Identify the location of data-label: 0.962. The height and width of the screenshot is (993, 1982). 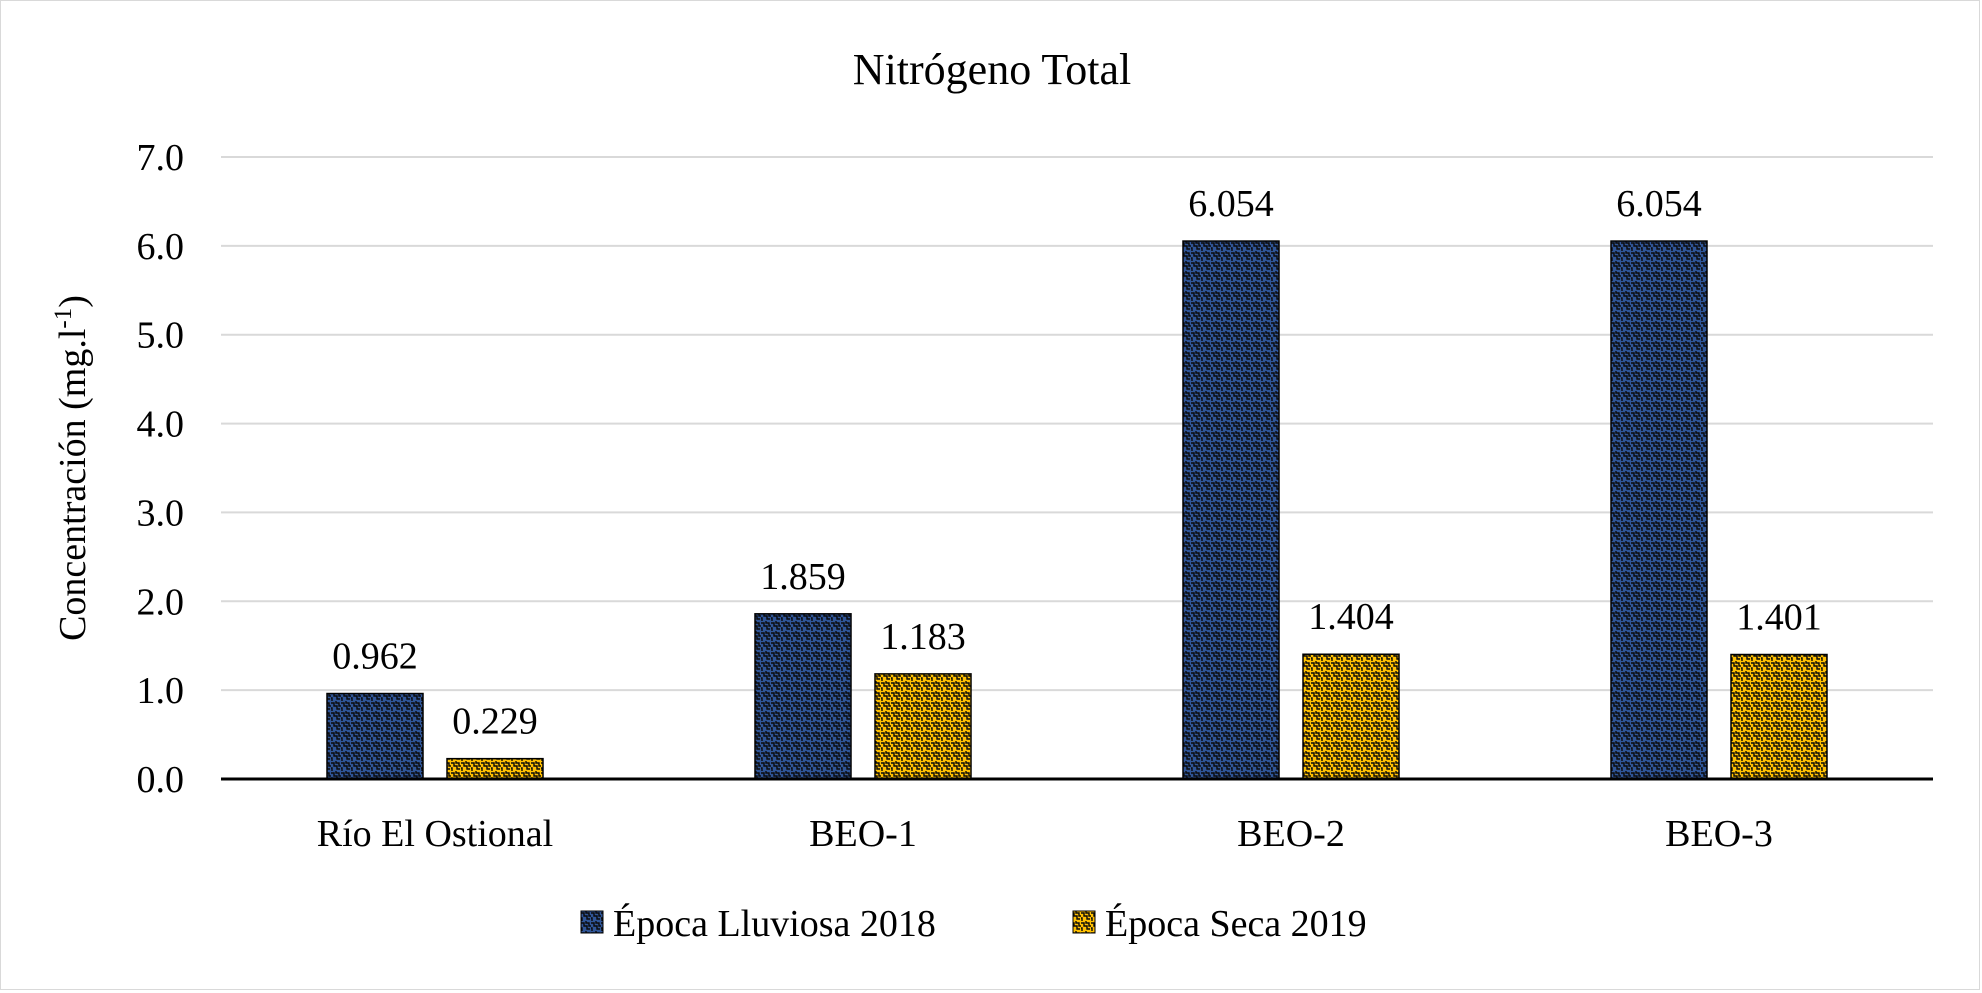
(375, 657).